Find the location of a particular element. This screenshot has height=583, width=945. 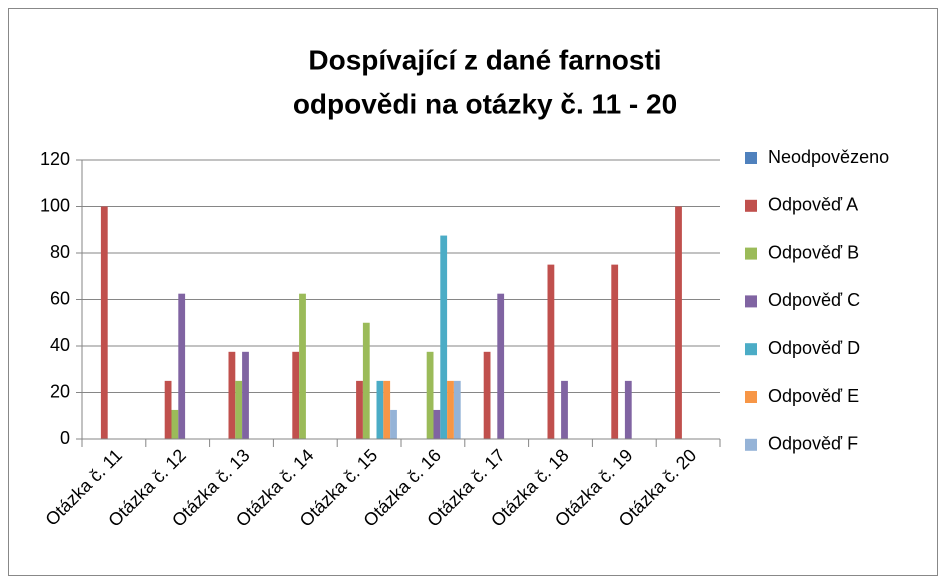

y-tick-label: 60 is located at coordinates (60, 298).